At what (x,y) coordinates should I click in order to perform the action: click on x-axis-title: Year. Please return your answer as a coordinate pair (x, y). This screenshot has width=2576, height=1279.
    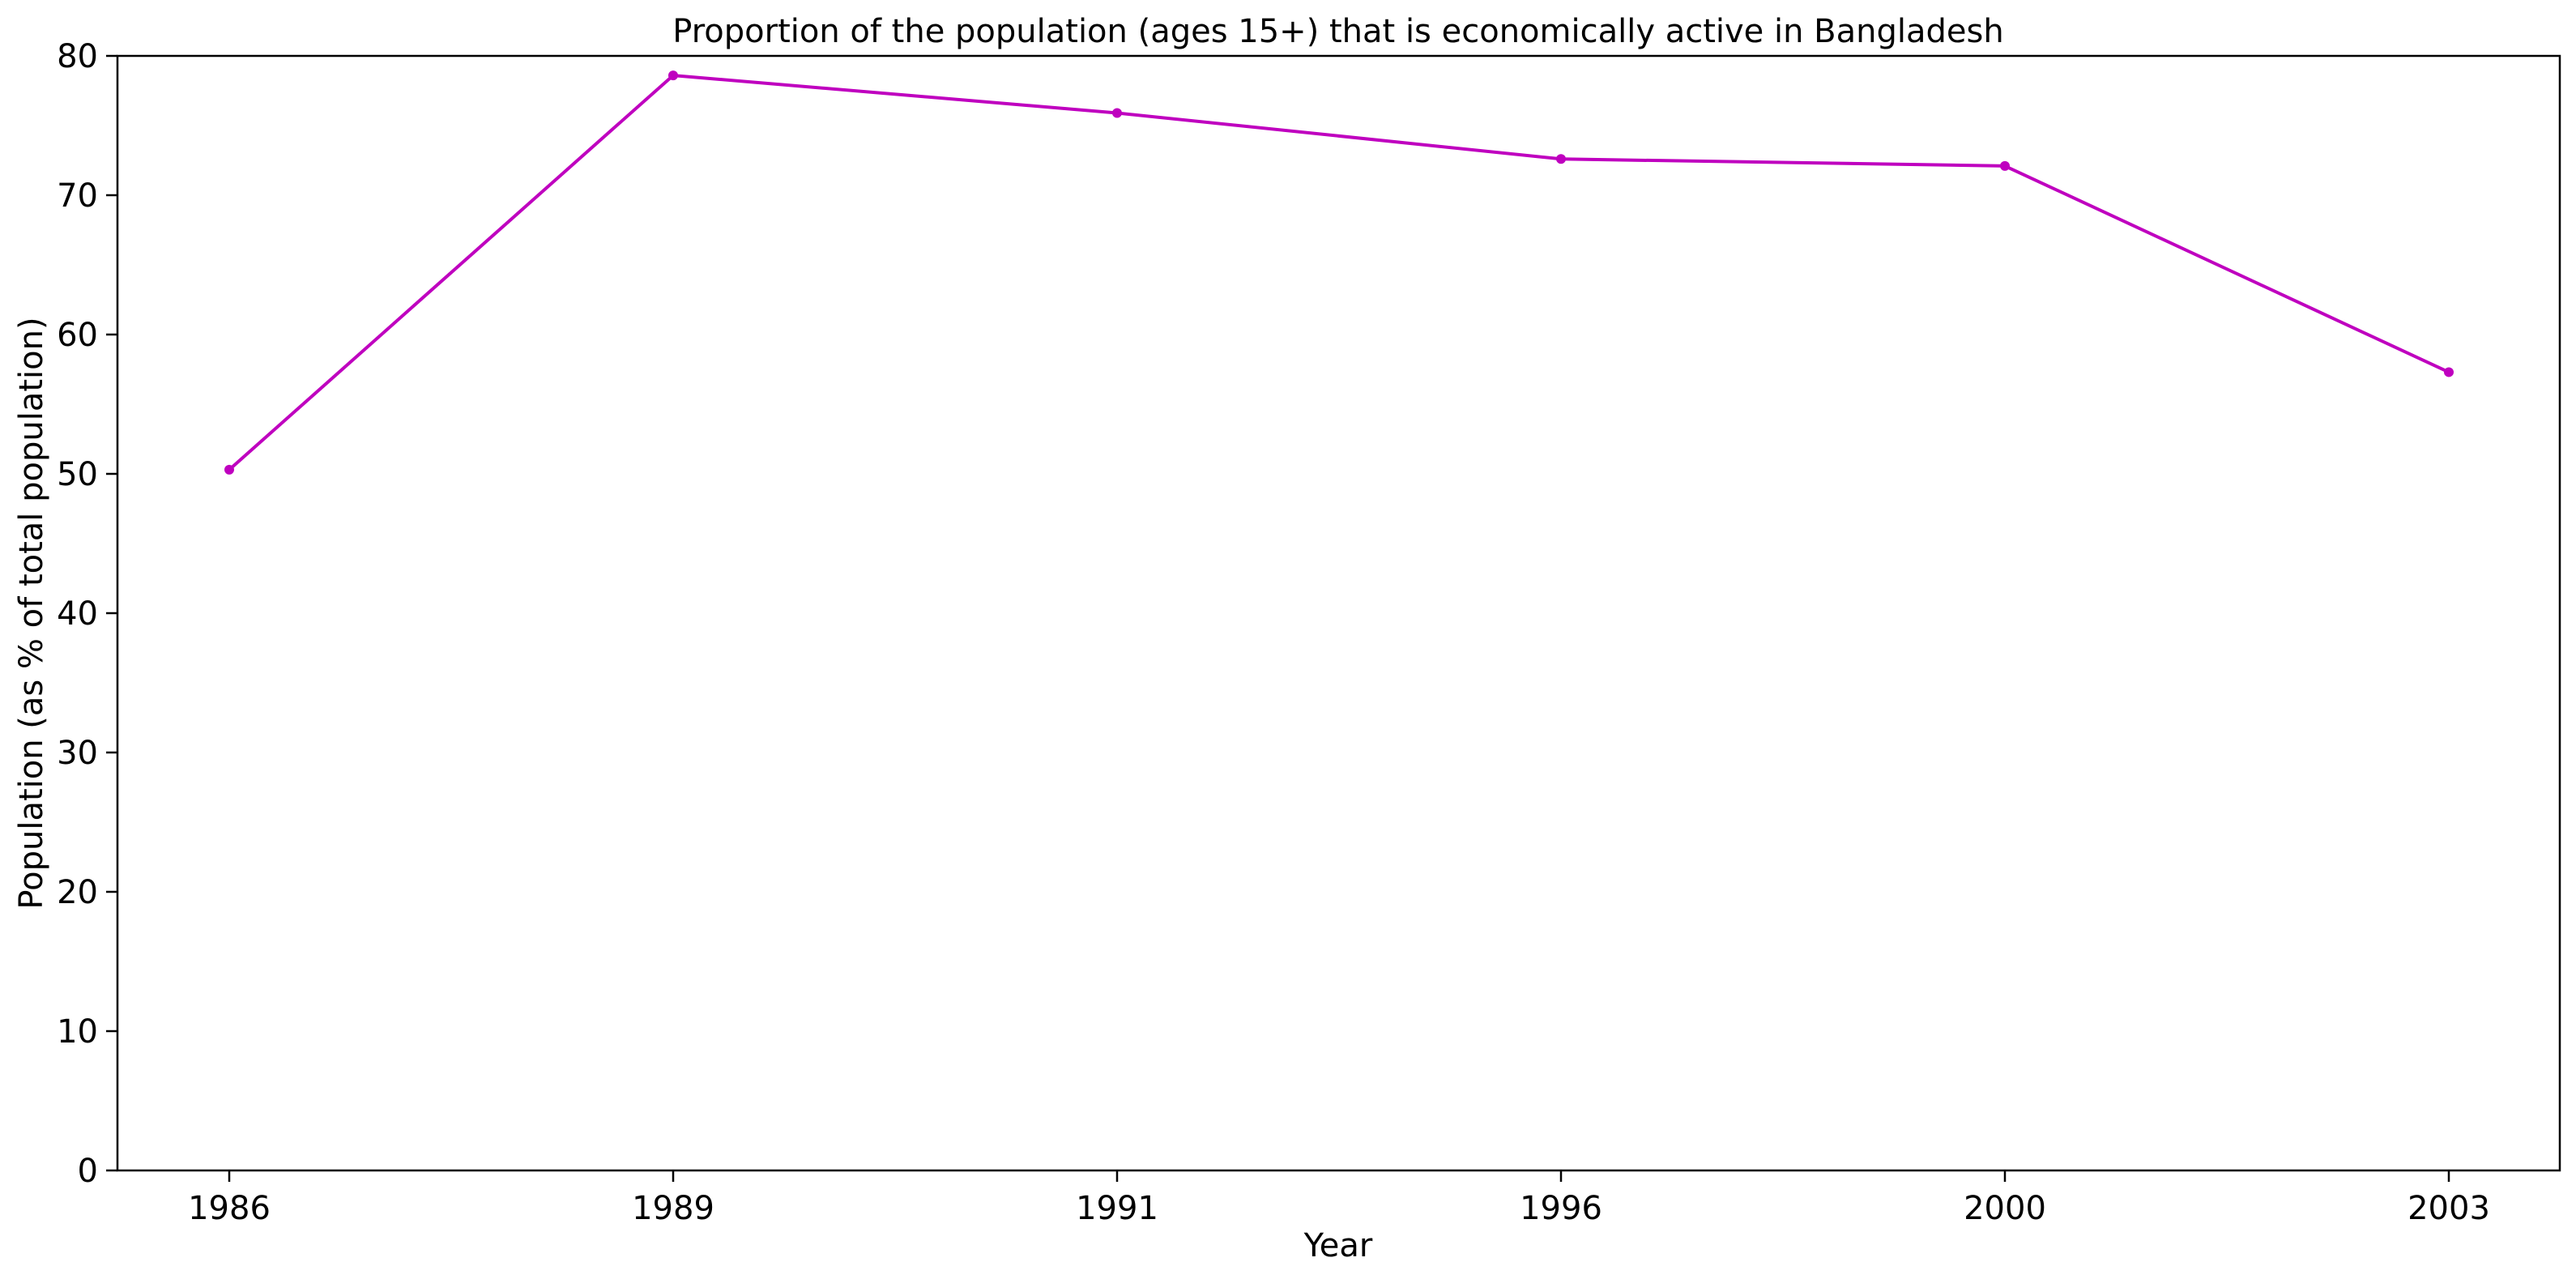
    Looking at the image, I should click on (1338, 1245).